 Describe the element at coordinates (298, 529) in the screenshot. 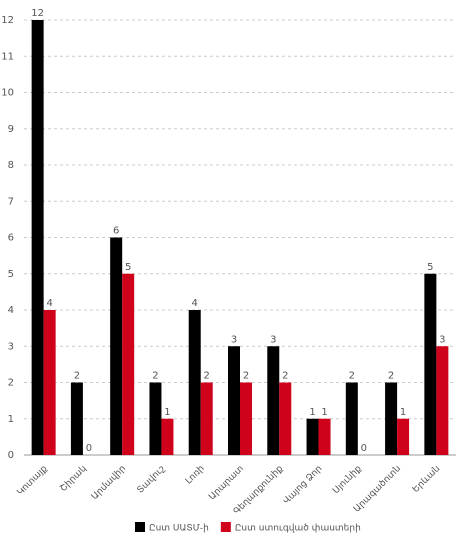

I see `legend-label: Ըստ ստուգված փաստերի` at that location.